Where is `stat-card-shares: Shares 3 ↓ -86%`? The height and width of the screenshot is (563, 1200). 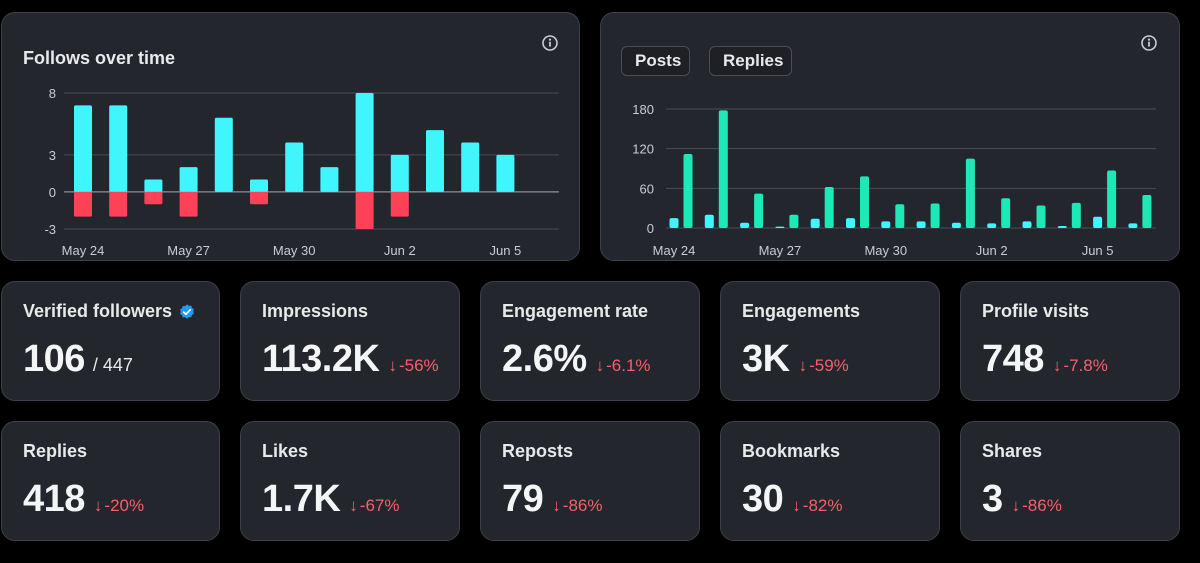
stat-card-shares: Shares 3 ↓ -86% is located at coordinates (1070, 481).